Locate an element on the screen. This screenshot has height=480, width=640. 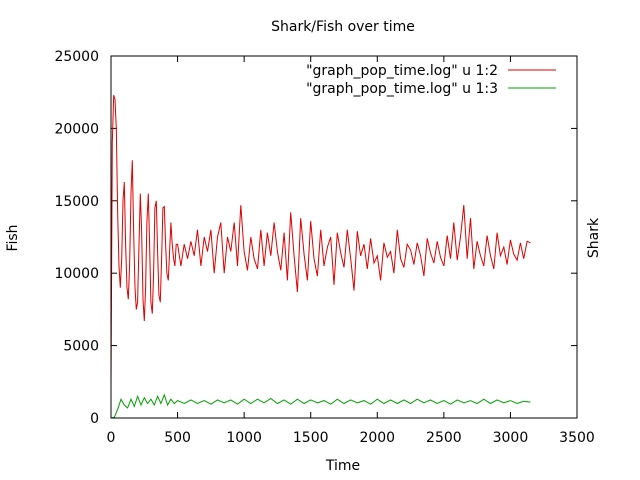
x-tick-label: 0 is located at coordinates (111, 438).